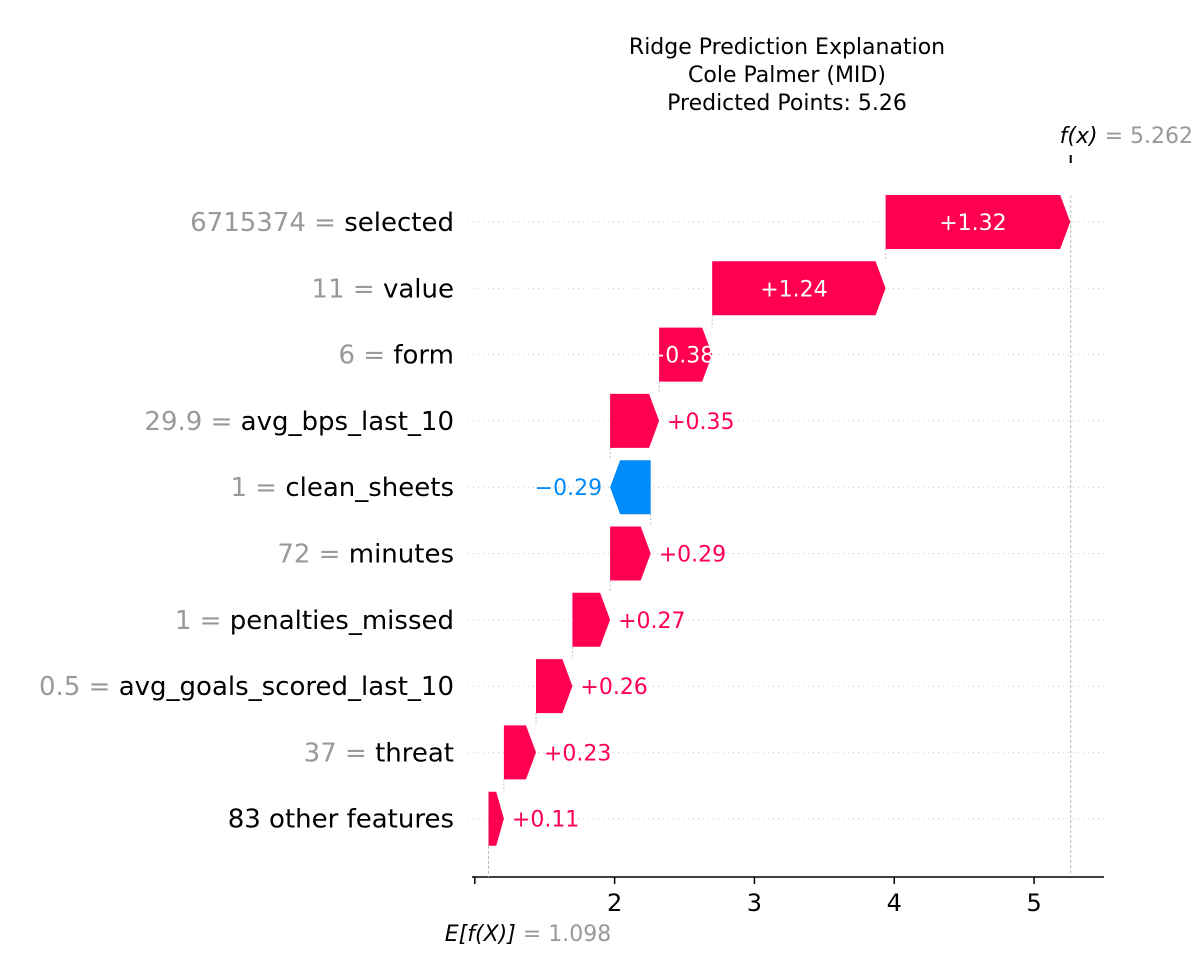 The width and height of the screenshot is (1200, 975). I want to click on contribution-bar-form, so click(686, 354).